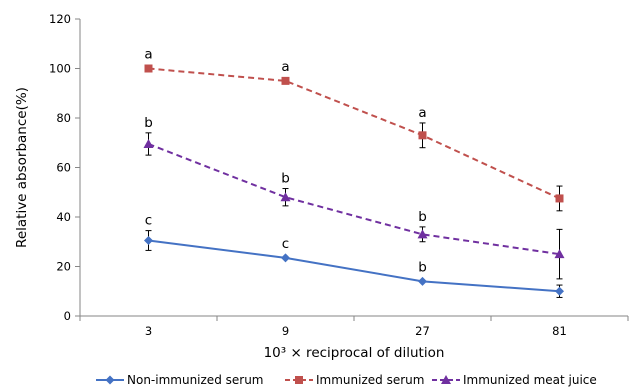 The image size is (632, 388). I want to click on y-axis-title: Relative absorbance(%), so click(22, 167).